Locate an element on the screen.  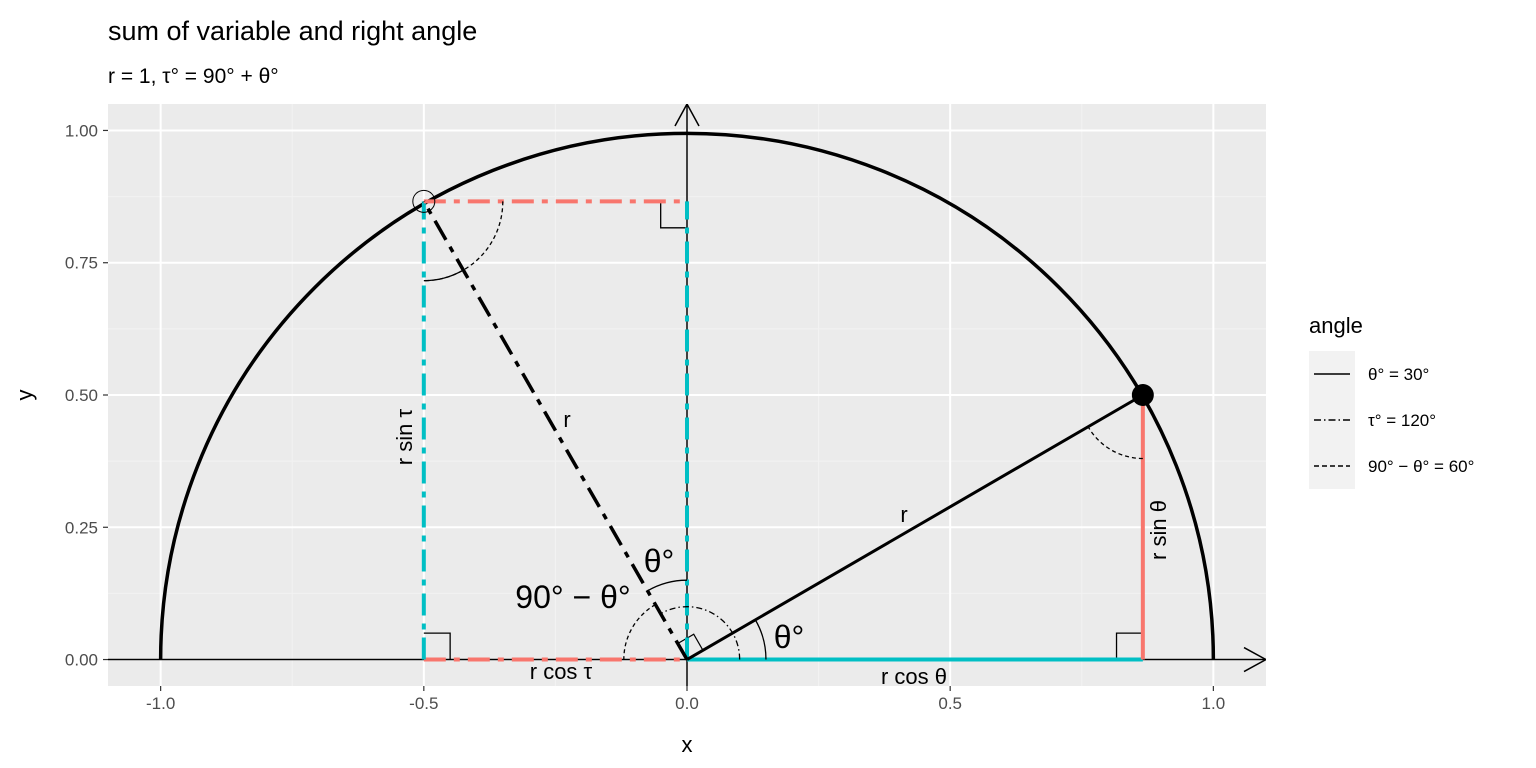
label-r-theta: r is located at coordinates (903, 514).